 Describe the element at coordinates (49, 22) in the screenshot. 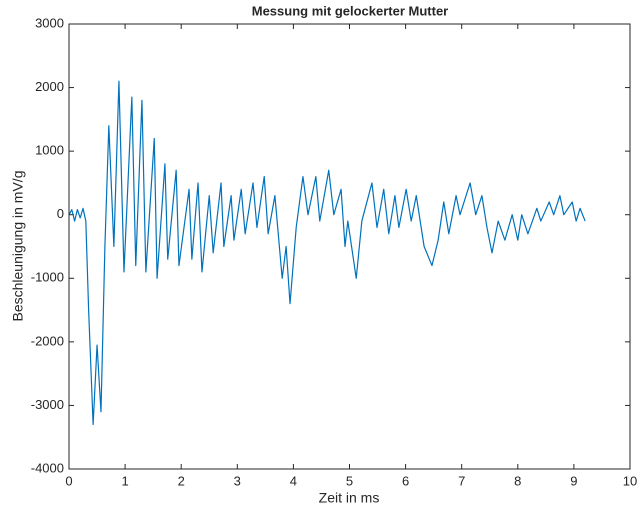

I see `y-tick-label: 3000` at that location.